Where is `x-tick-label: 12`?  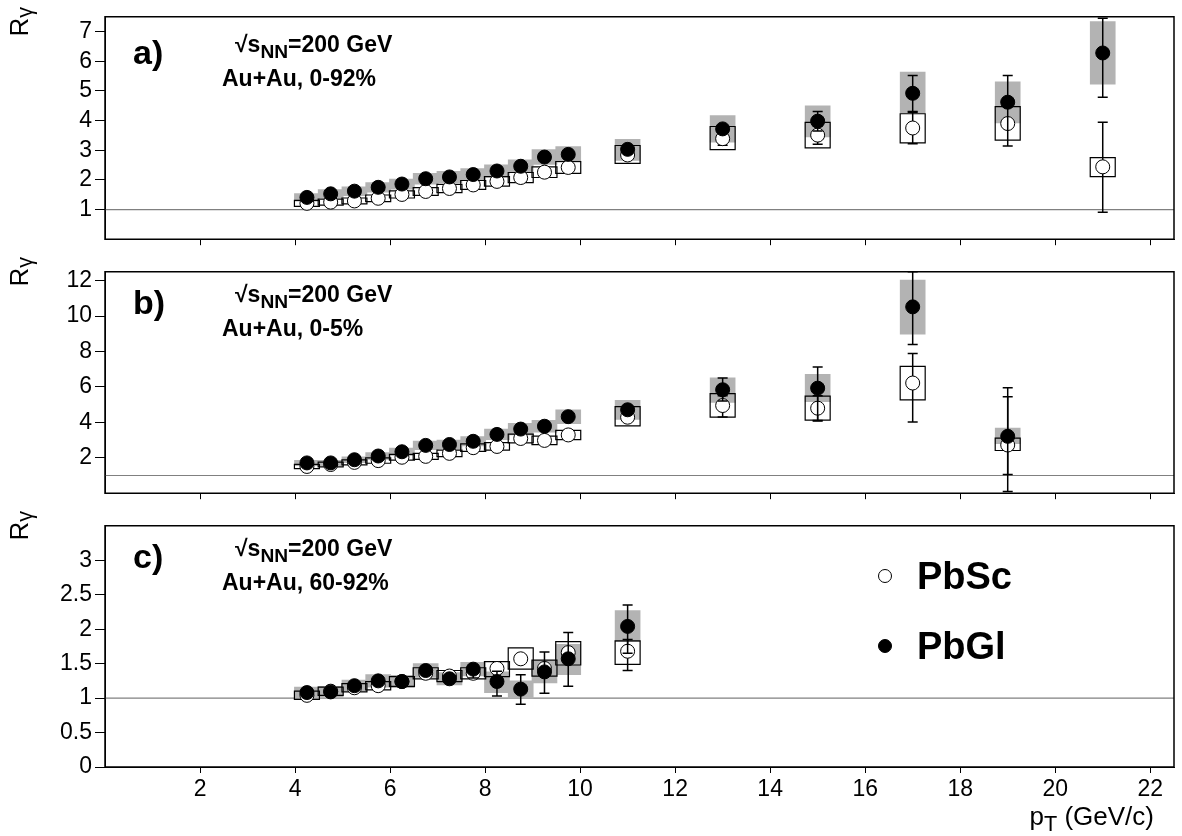
x-tick-label: 12 is located at coordinates (675, 788).